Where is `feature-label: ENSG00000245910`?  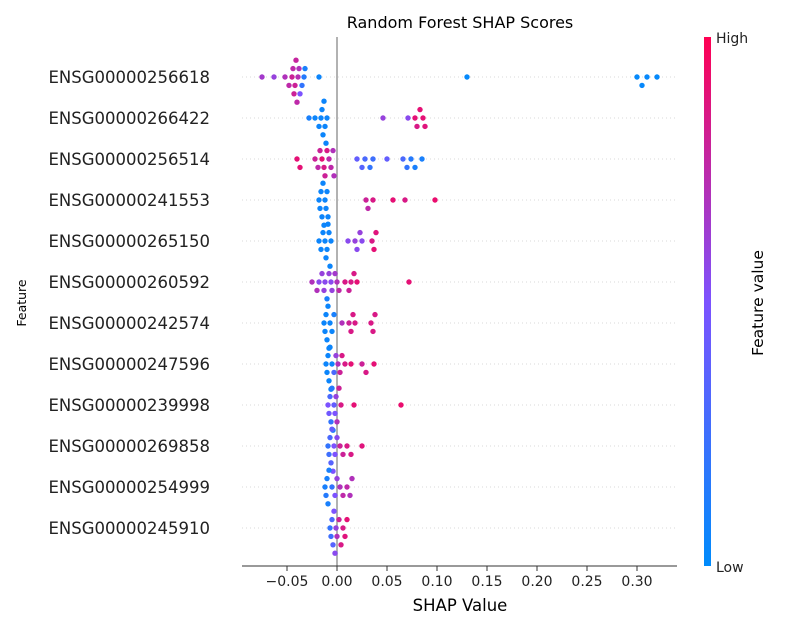
feature-label: ENSG00000245910 is located at coordinates (129, 528).